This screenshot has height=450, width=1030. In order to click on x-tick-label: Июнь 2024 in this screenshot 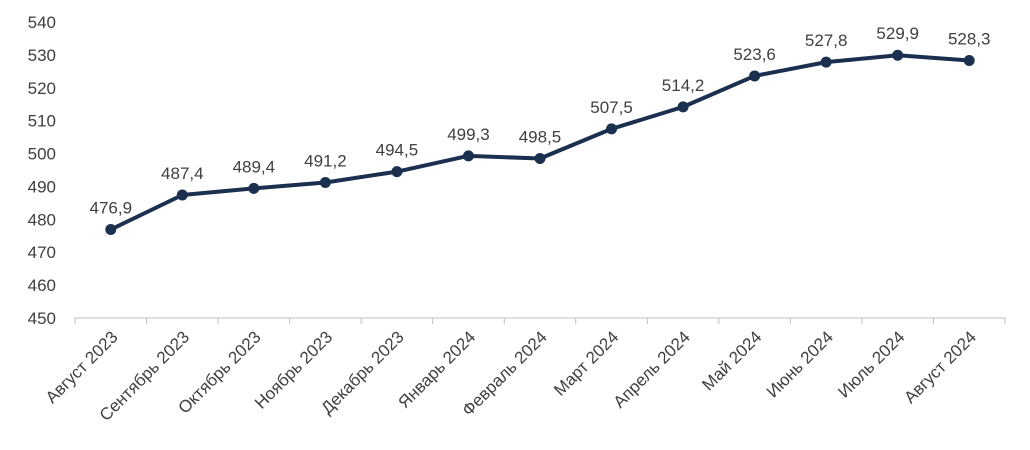, I will do `click(800, 364)`.